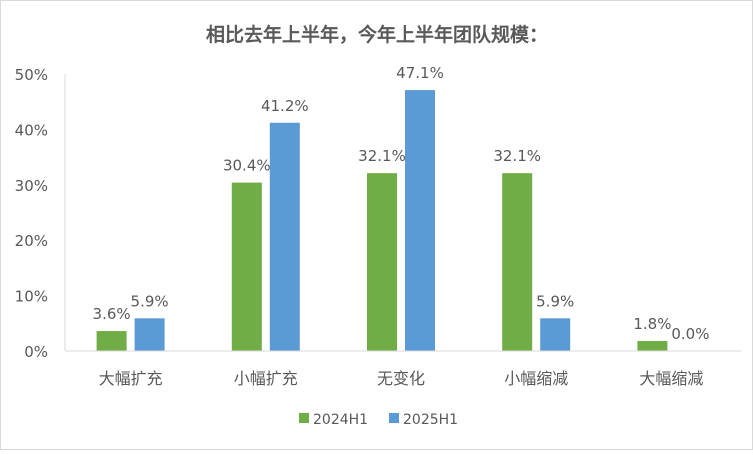 This screenshot has width=753, height=455. What do you see at coordinates (31, 130) in the screenshot?
I see `y-tick-label: 40%` at bounding box center [31, 130].